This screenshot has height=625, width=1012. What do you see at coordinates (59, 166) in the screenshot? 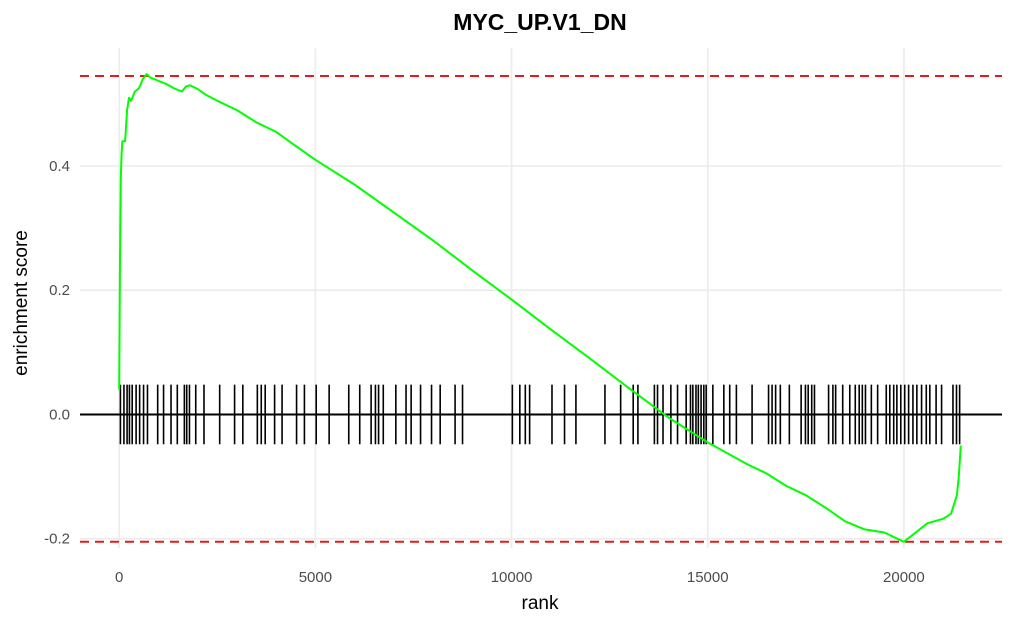
I see `y-tick-label: 0.4` at bounding box center [59, 166].